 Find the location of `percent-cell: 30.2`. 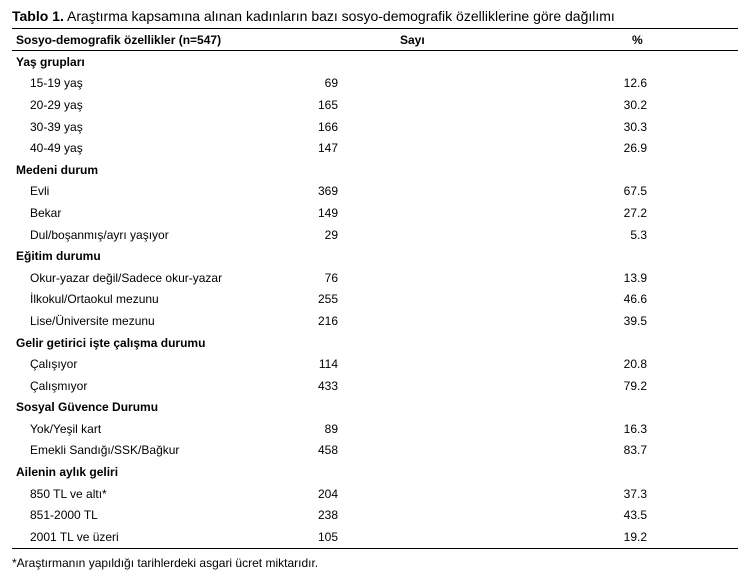

percent-cell: 30.2 is located at coordinates (641, 105).